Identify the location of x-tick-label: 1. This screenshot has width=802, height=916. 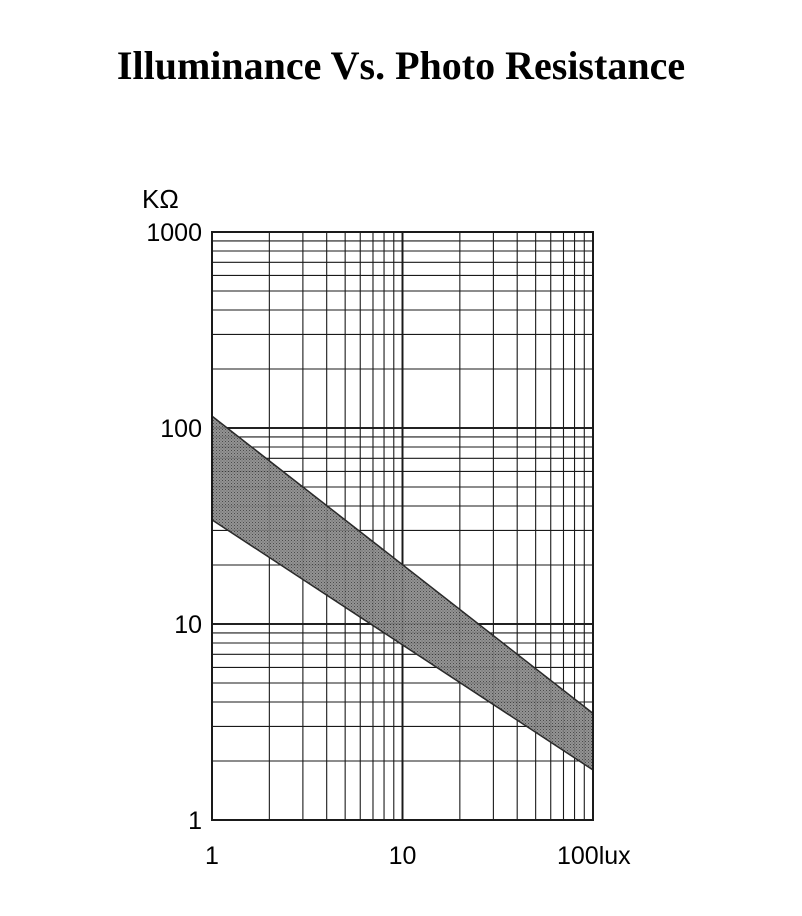
(212, 856).